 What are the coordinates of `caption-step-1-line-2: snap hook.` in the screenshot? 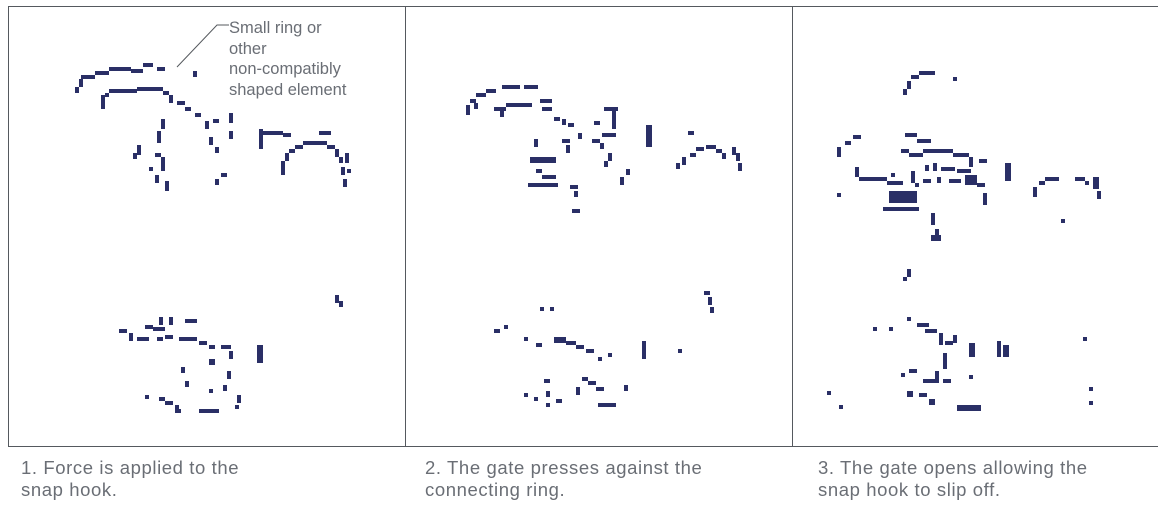 It's located at (69, 489).